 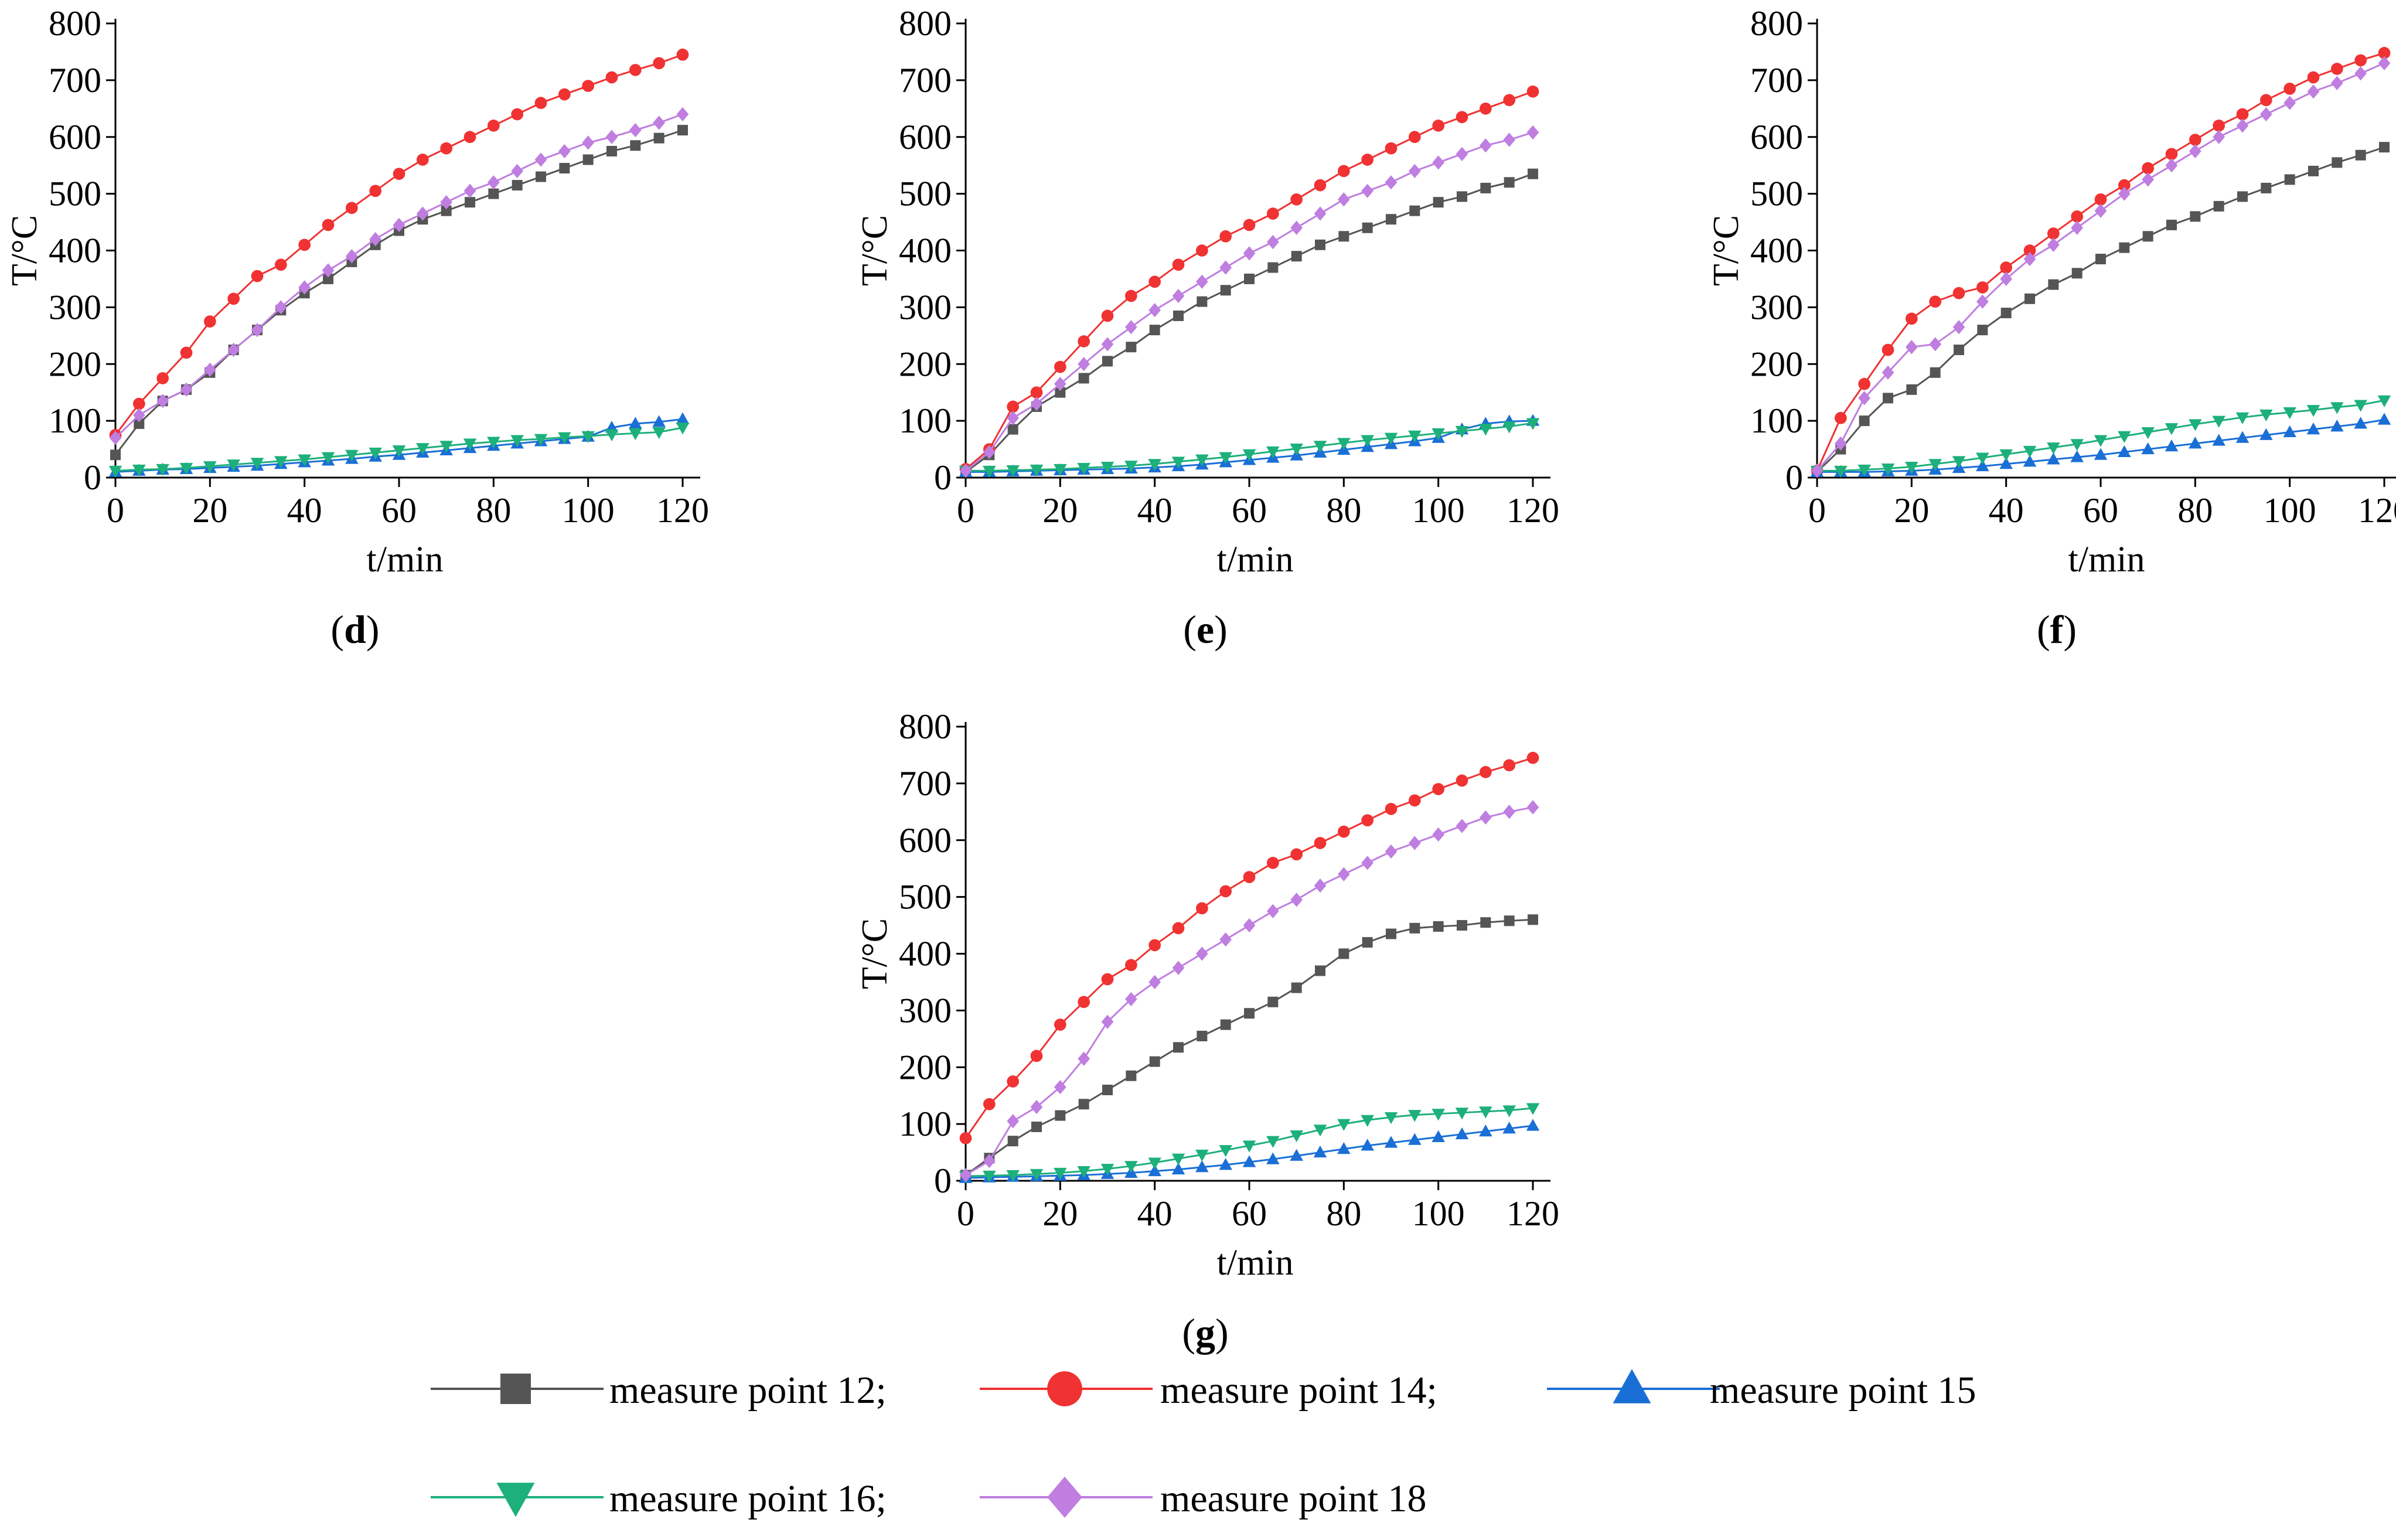 What do you see at coordinates (926, 897) in the screenshot?
I see `y-tick-label: 500` at bounding box center [926, 897].